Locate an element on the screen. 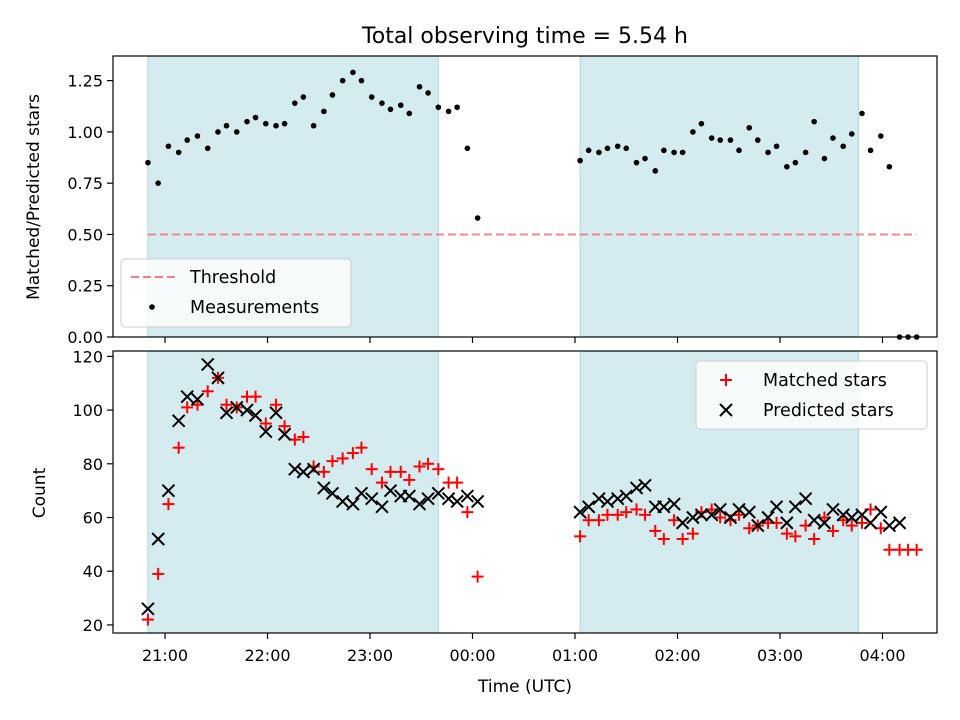 This screenshot has width=960, height=720. x-tick-label: 03:00 is located at coordinates (780, 655).